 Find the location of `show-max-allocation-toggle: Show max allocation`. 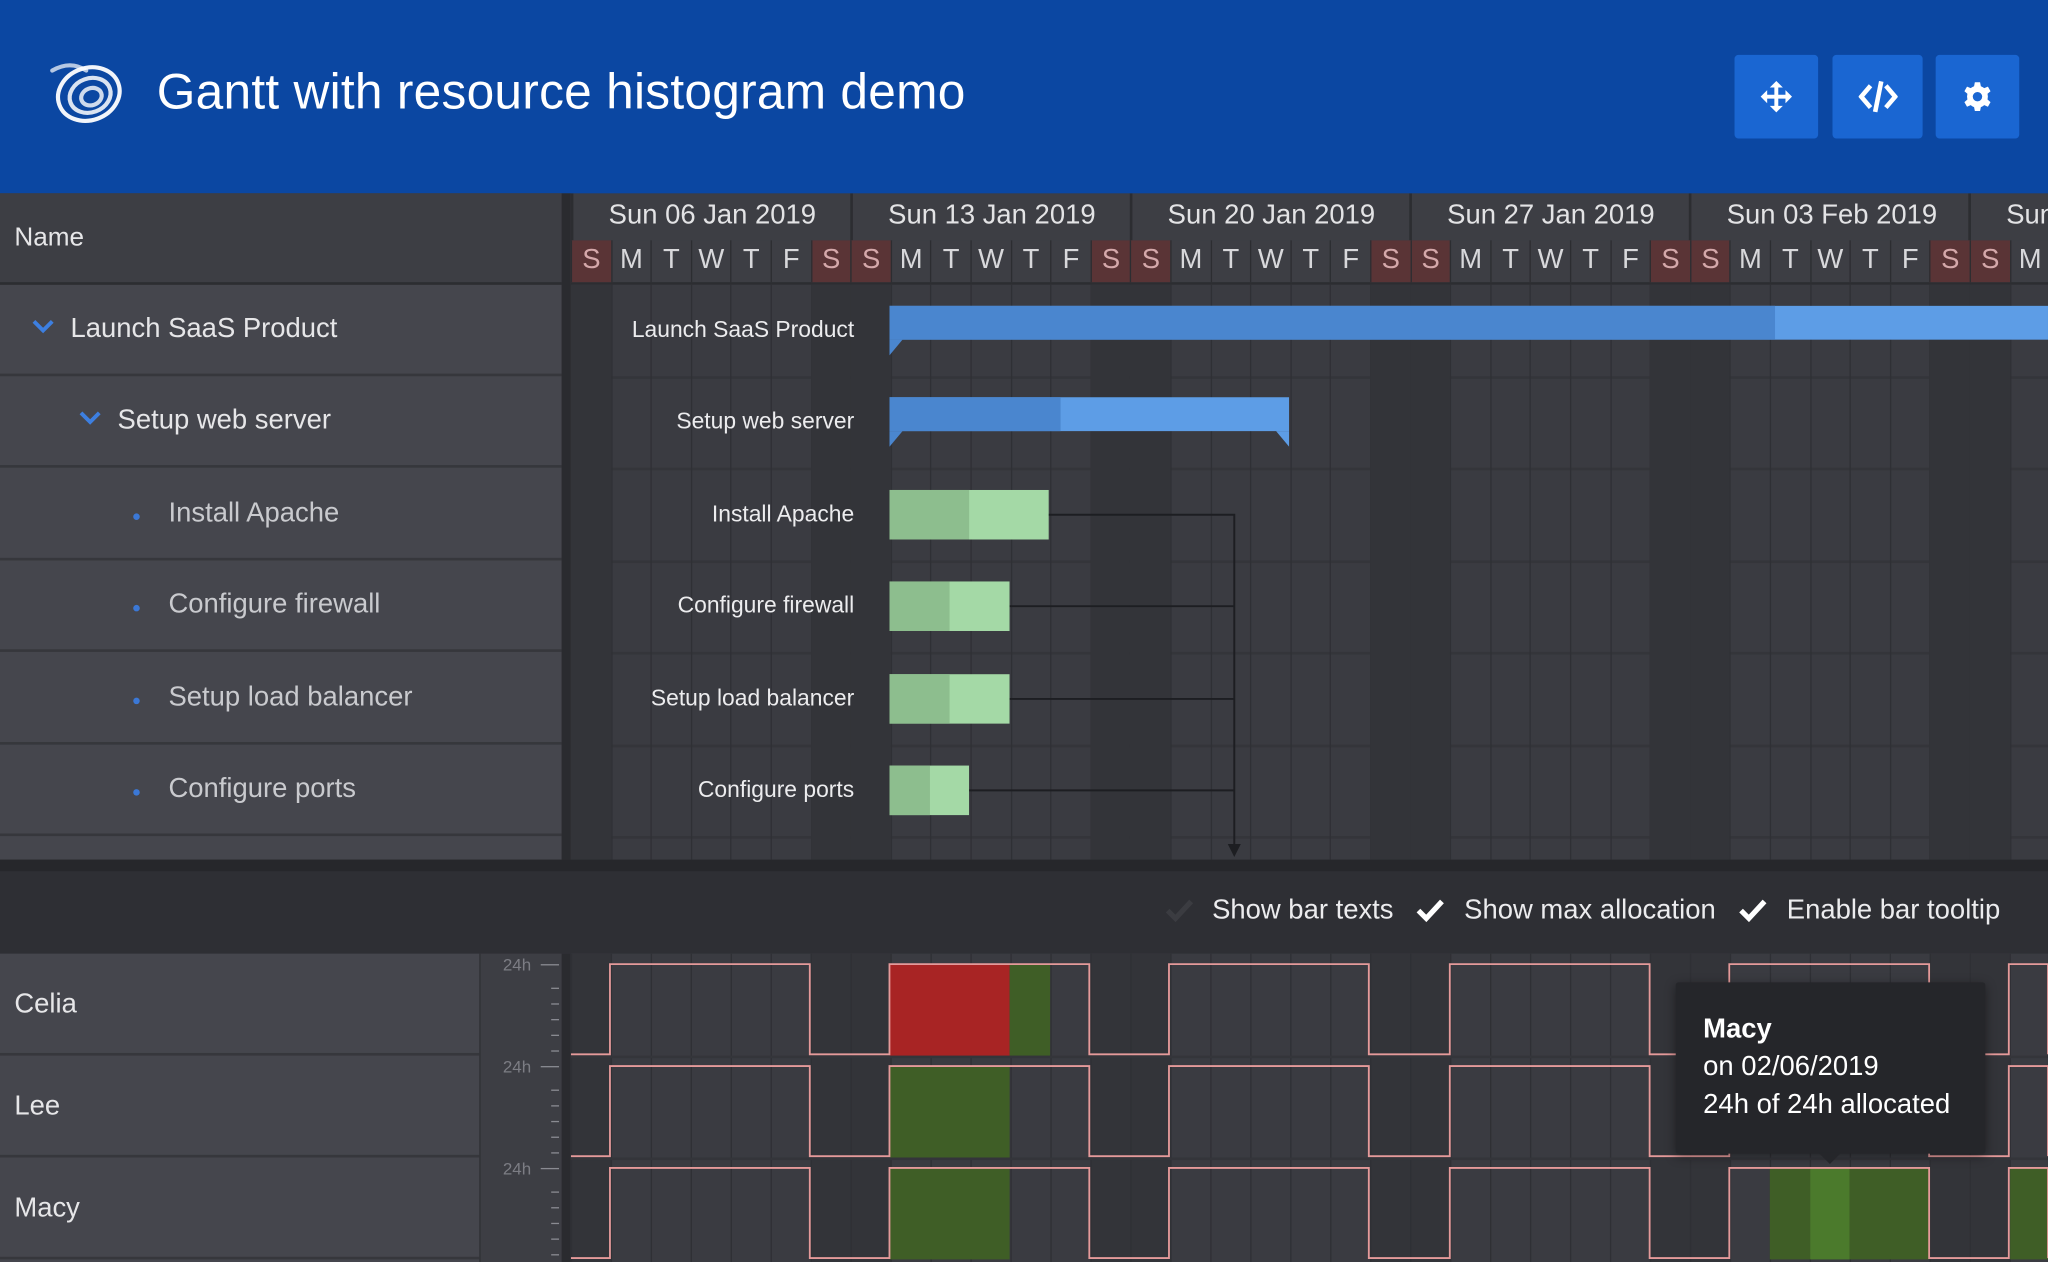

show-max-allocation-toggle: Show max allocation is located at coordinates (1590, 909).